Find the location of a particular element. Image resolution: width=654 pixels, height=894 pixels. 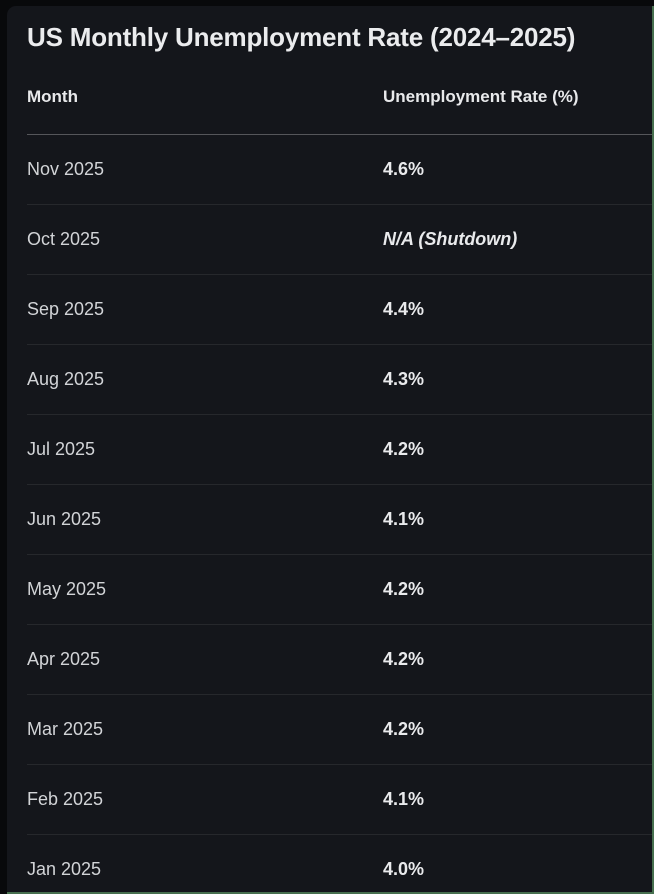

month-cell: Jun 2025 is located at coordinates (205, 519).